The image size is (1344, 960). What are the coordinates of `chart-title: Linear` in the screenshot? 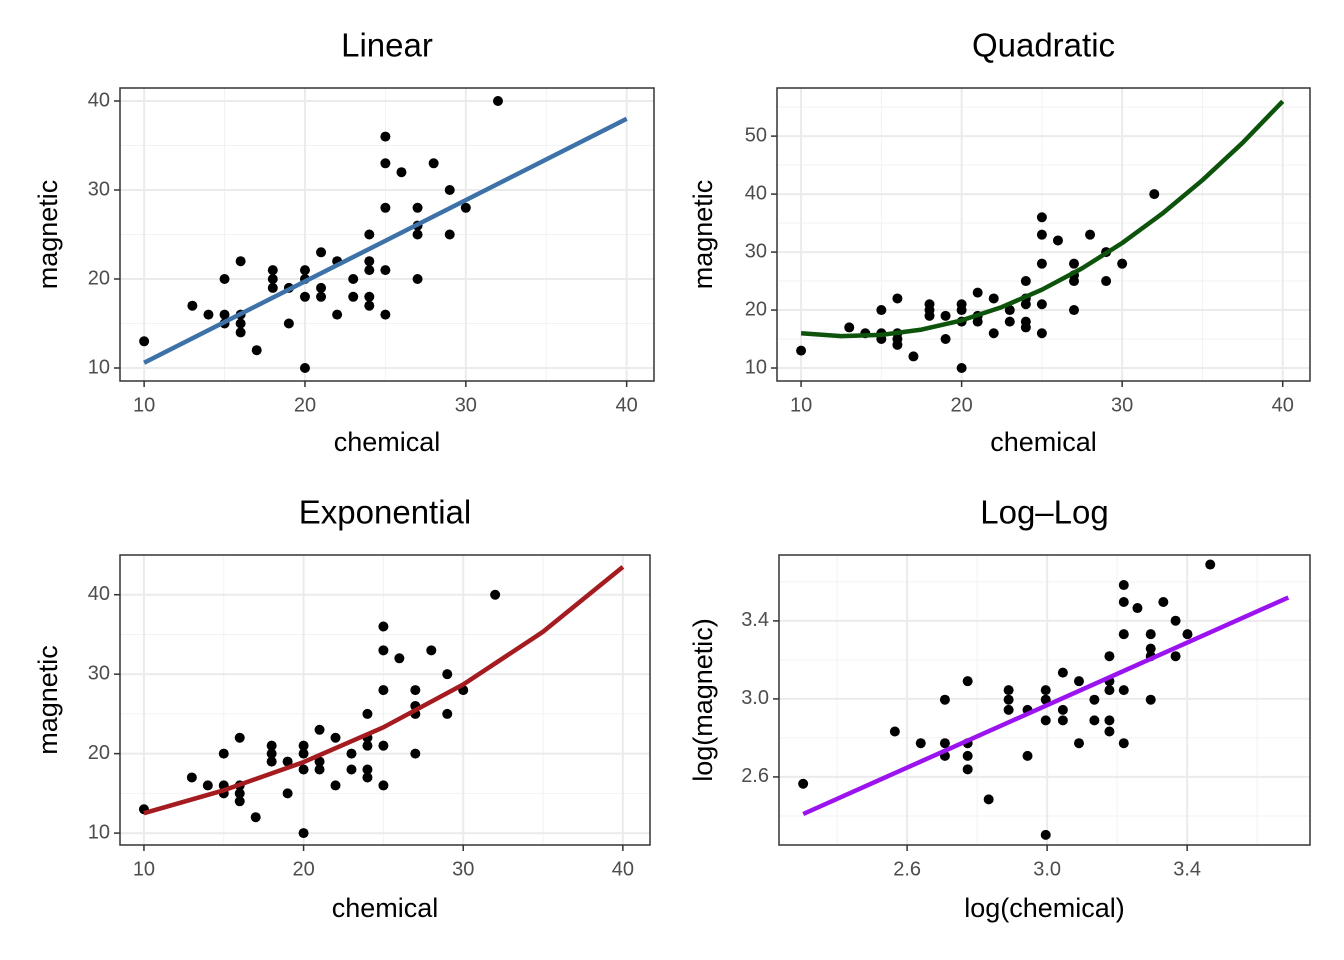 It's located at (387, 45).